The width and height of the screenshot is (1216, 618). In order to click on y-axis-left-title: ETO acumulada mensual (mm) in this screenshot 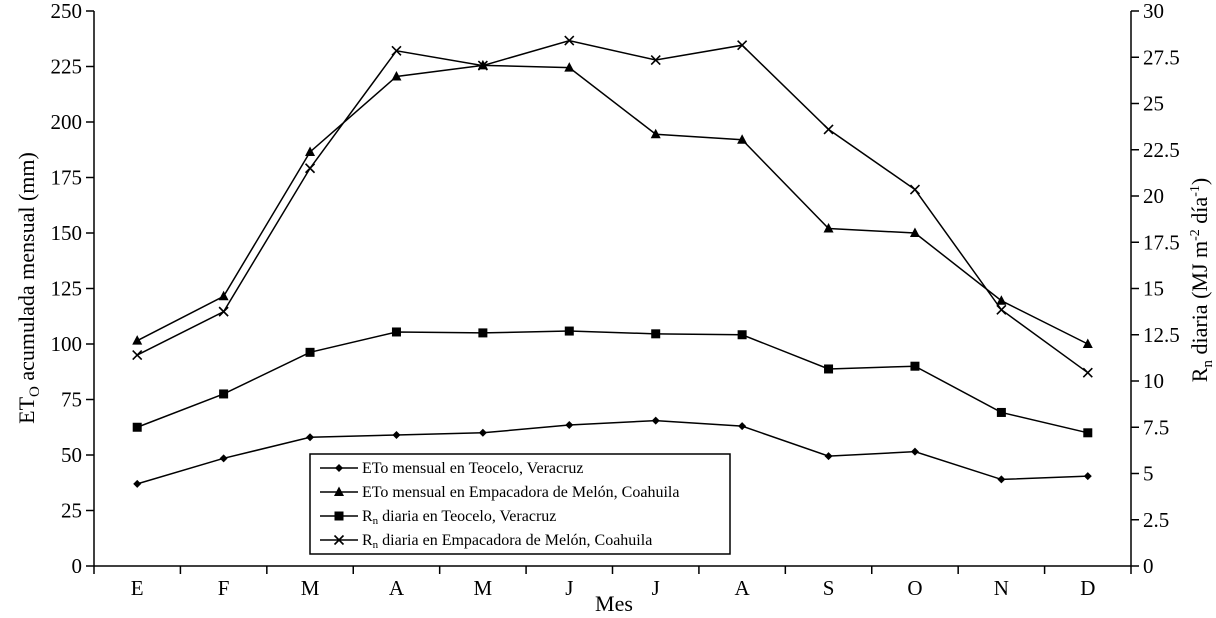, I will do `click(28, 288)`.